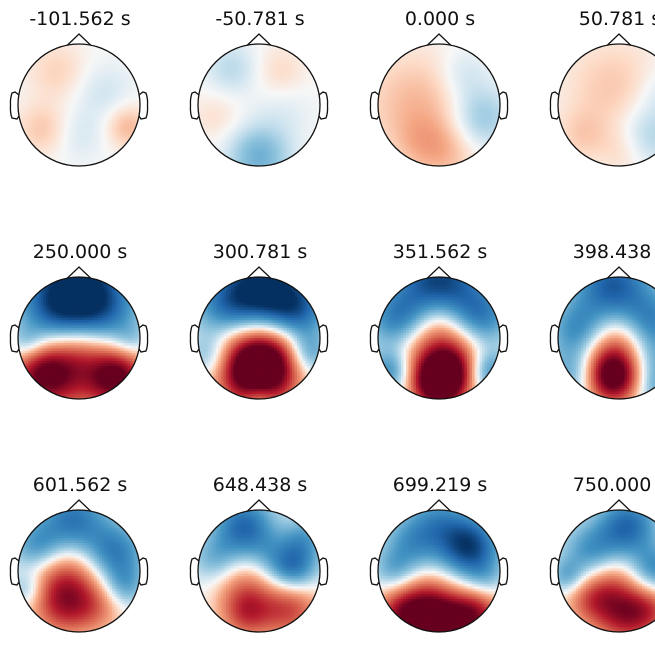 This screenshot has width=655, height=655. I want to click on topomap-time-label: 601.562 s, so click(80, 485).